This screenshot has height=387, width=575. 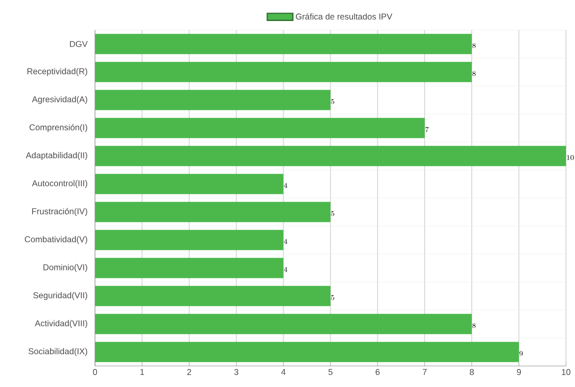 What do you see at coordinates (189, 372) in the screenshot?
I see `x-tick-label: 2` at bounding box center [189, 372].